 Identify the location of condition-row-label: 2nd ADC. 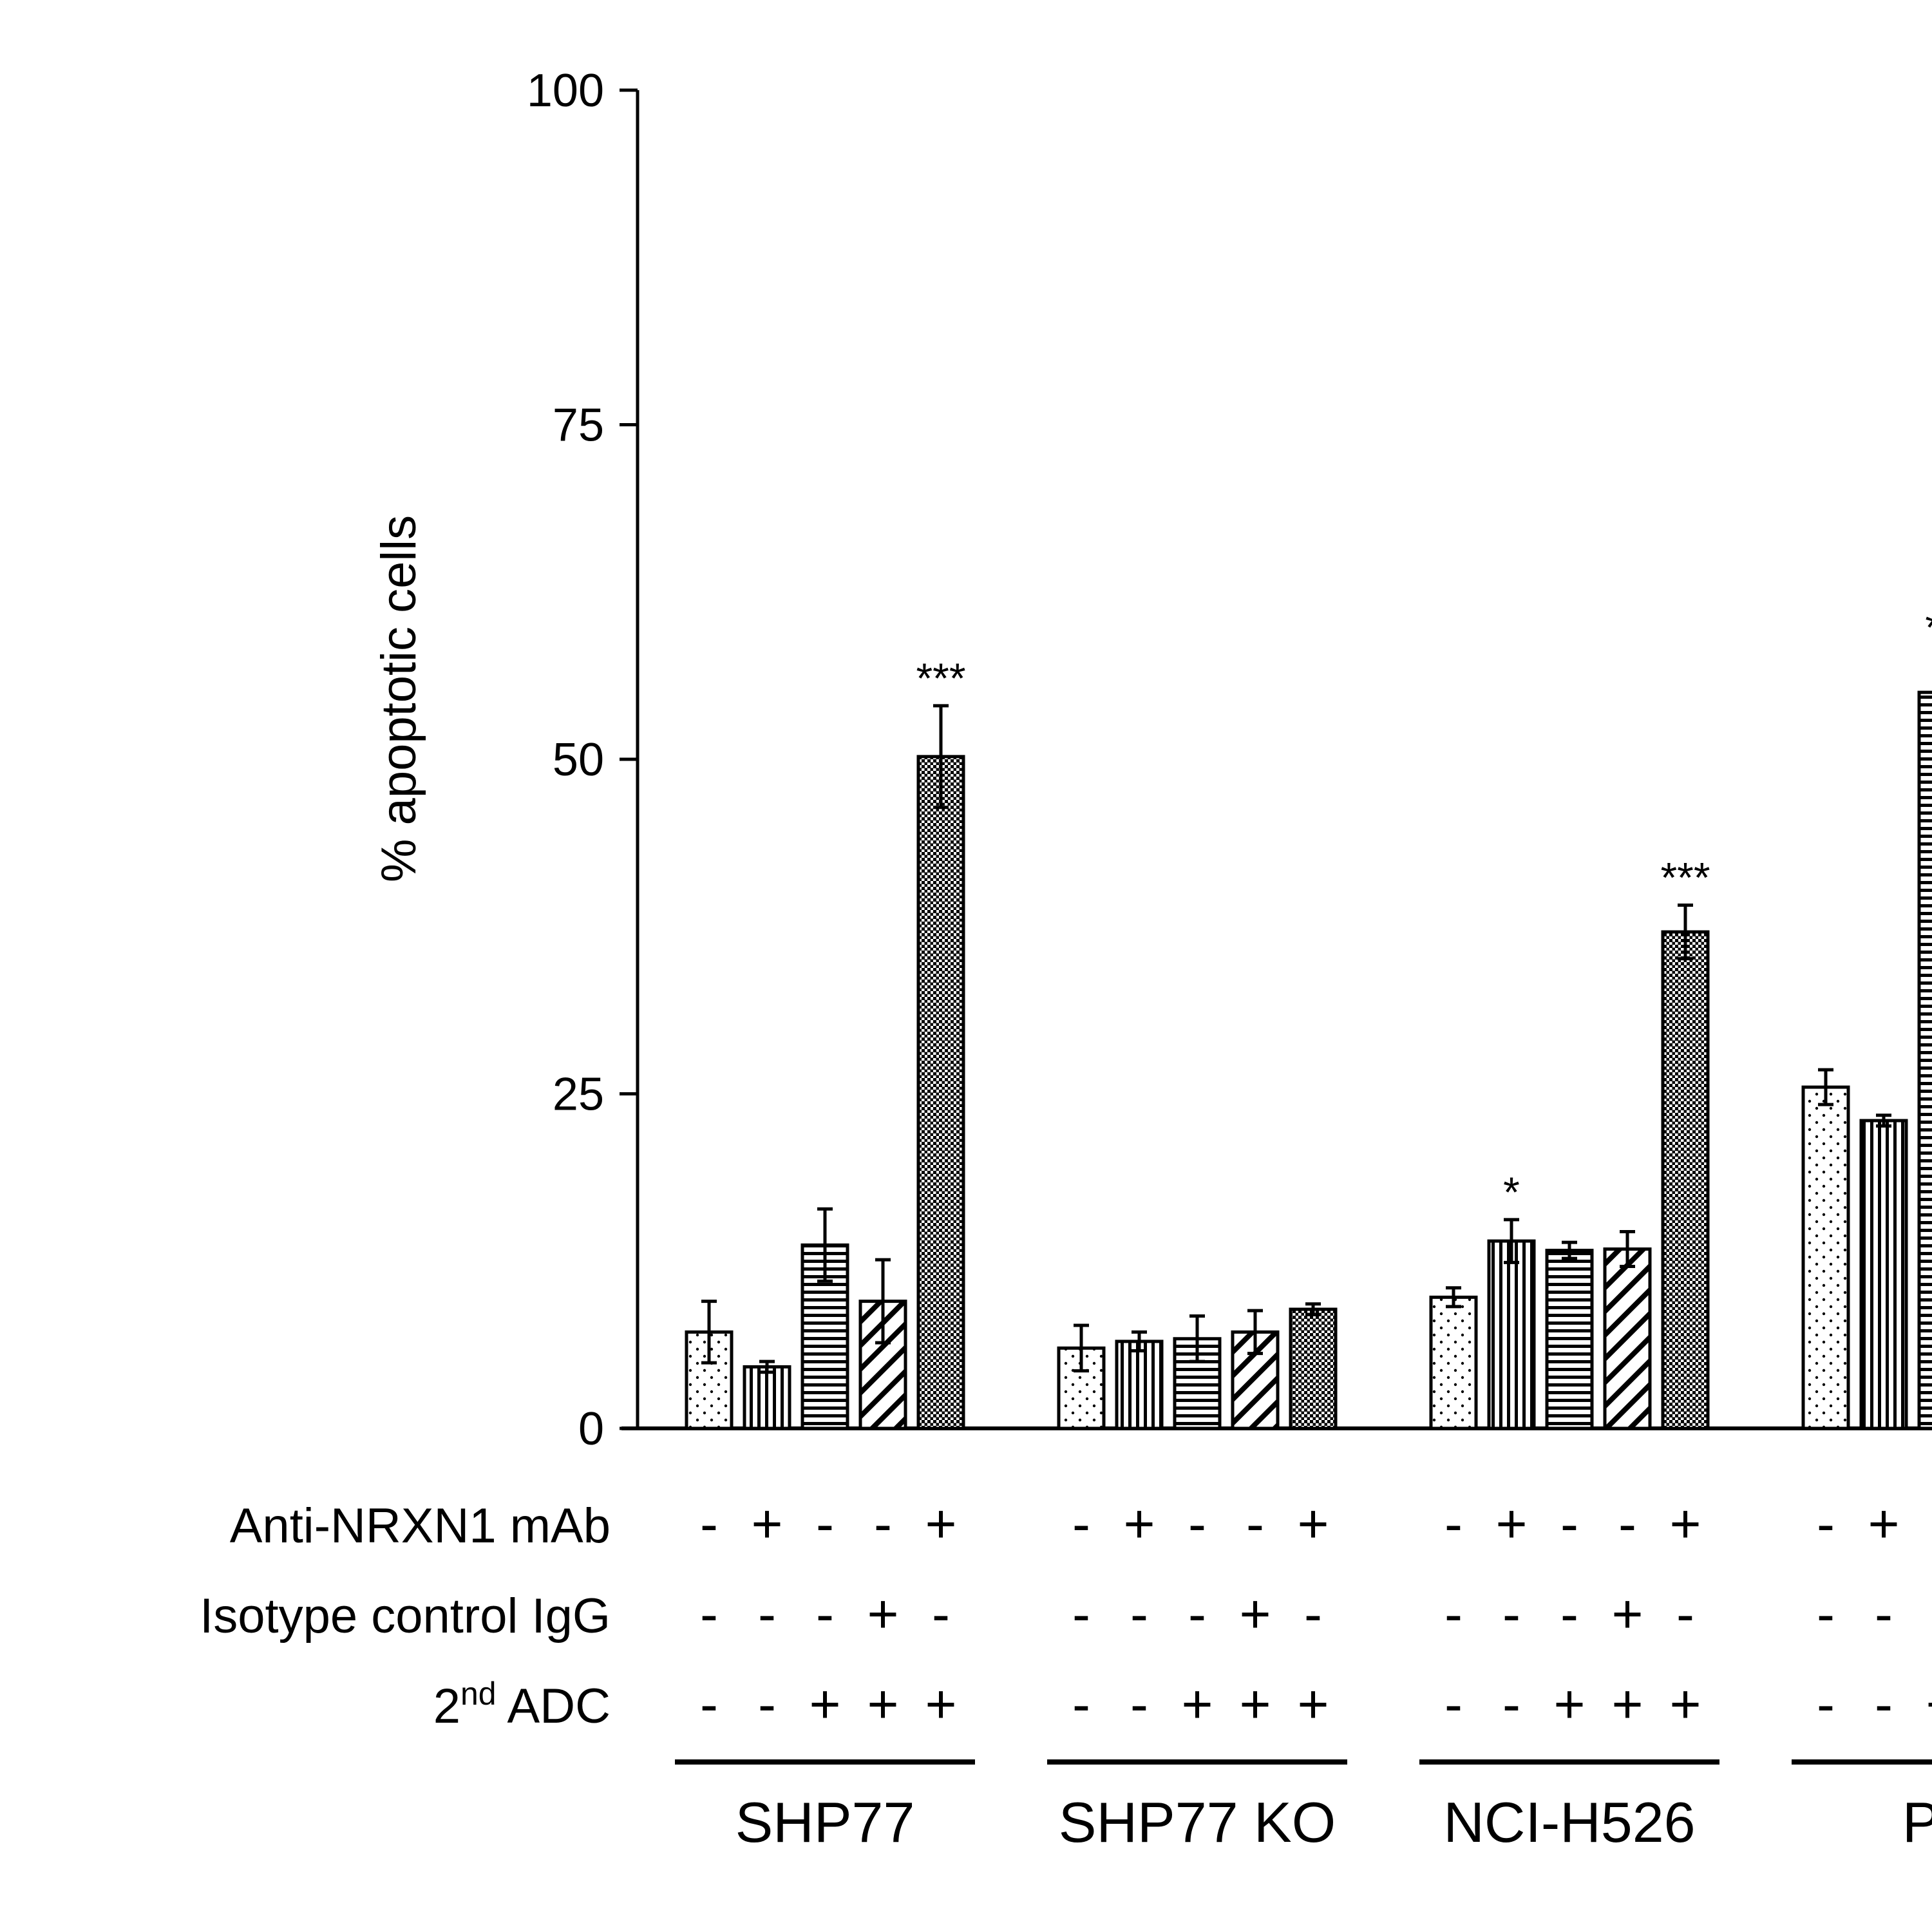
(522, 1705).